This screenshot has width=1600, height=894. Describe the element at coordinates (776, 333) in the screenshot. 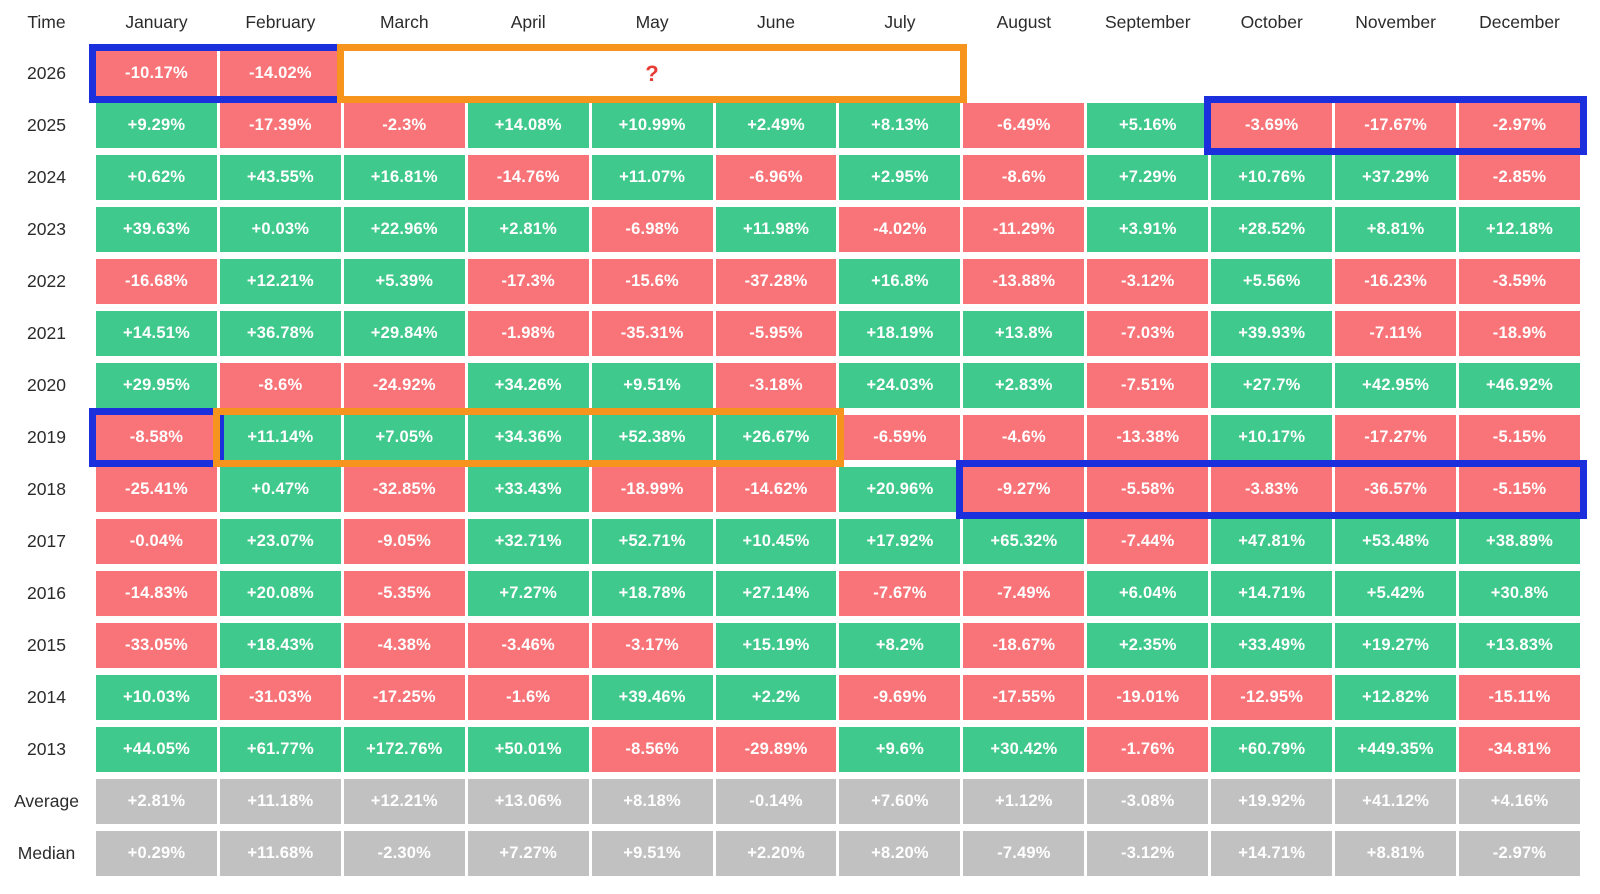

I see `return-cell: -5.95%` at that location.